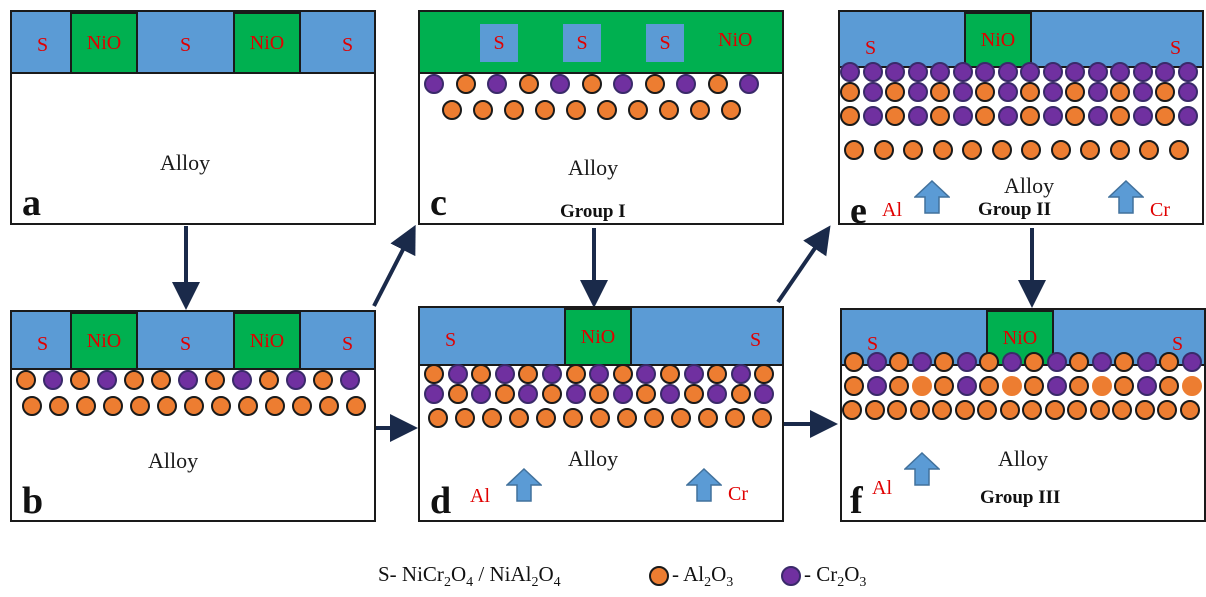 The height and width of the screenshot is (597, 1206). What do you see at coordinates (738, 494) in the screenshot?
I see `cr-diffusion-label: Cr` at bounding box center [738, 494].